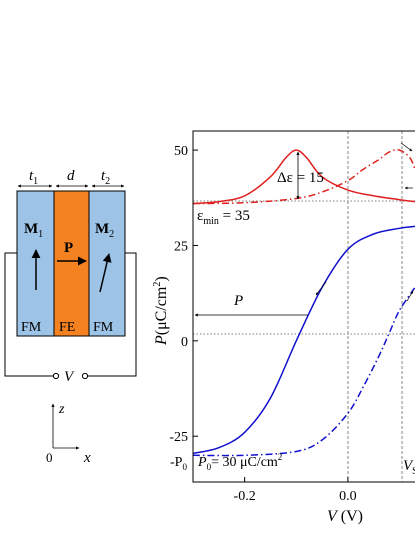 The height and width of the screenshot is (537, 415). What do you see at coordinates (181, 151) in the screenshot?
I see `y-tick-label: 50` at bounding box center [181, 151].